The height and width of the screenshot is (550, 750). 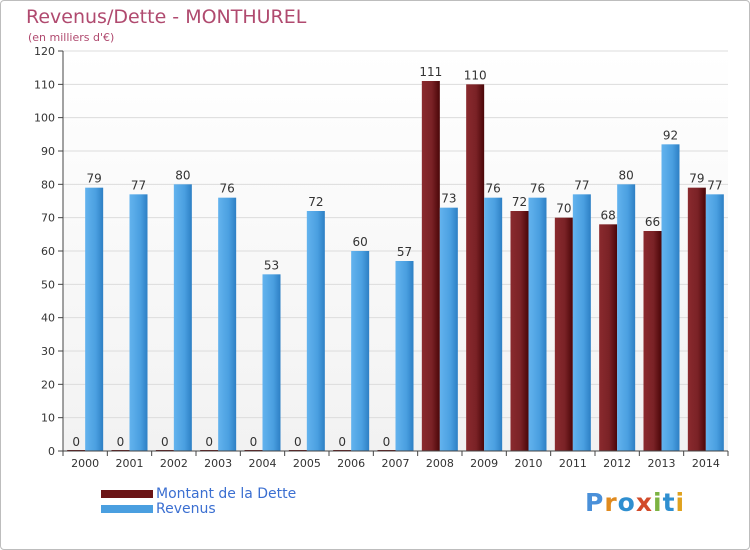 What do you see at coordinates (138, 323) in the screenshot?
I see `bar-revenus-2001` at bounding box center [138, 323].